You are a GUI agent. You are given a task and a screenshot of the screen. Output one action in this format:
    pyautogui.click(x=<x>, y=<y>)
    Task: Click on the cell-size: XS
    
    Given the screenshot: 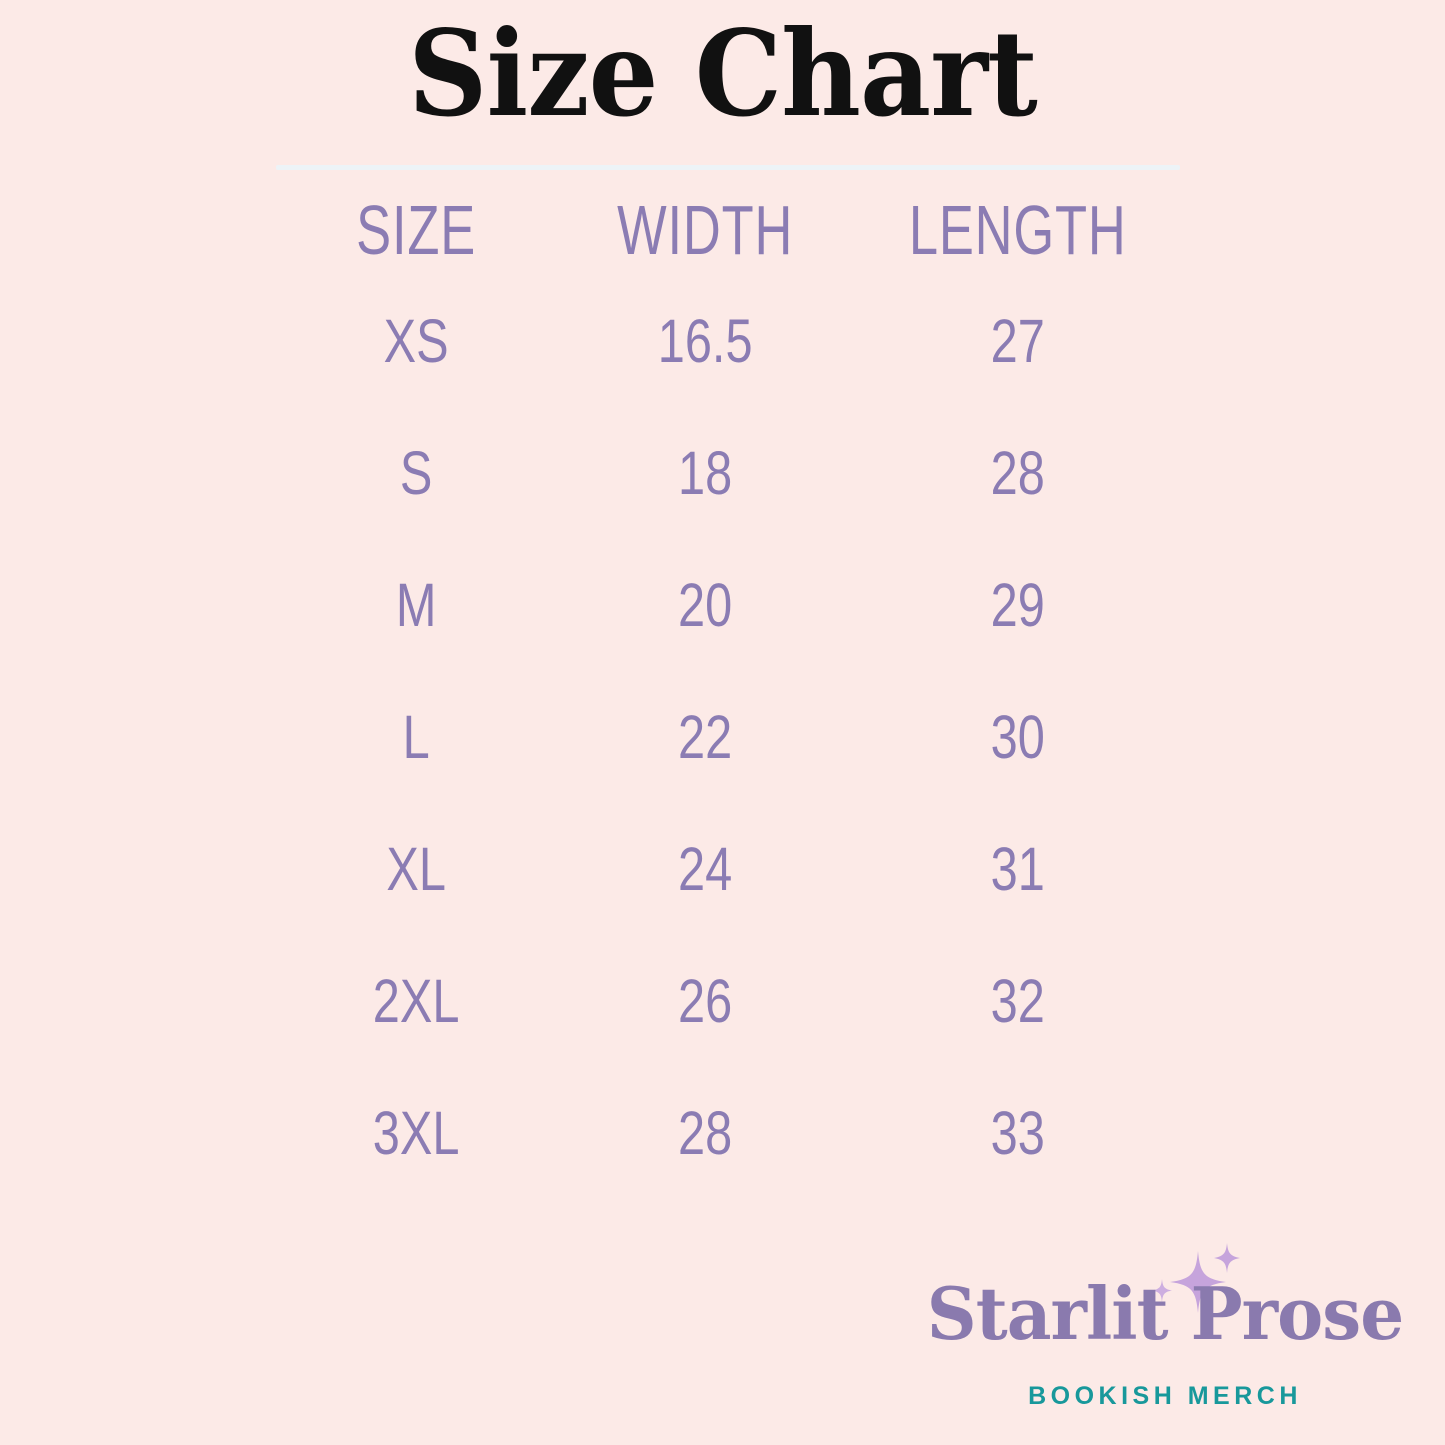 What is the action you would take?
    pyautogui.click(x=416, y=341)
    